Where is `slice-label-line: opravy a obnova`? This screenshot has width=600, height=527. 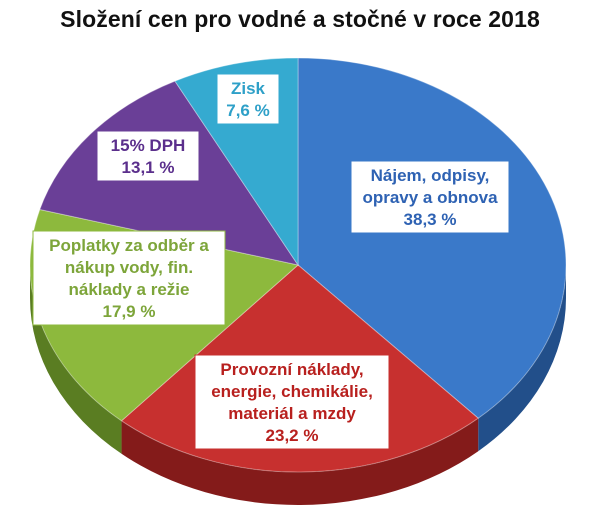
slice-label-line: opravy a obnova is located at coordinates (430, 197).